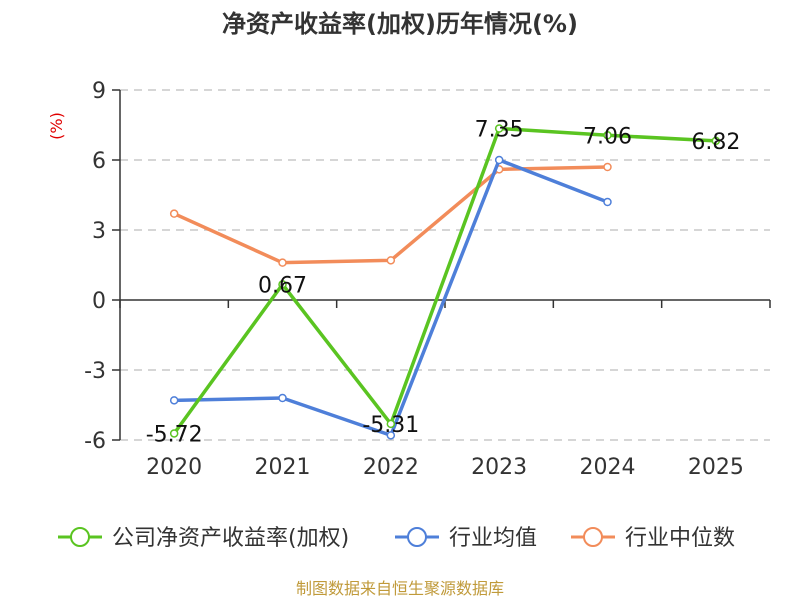 Image resolution: width=800 pixels, height=600 pixels. I want to click on y-tick-label: 3, so click(99, 231).